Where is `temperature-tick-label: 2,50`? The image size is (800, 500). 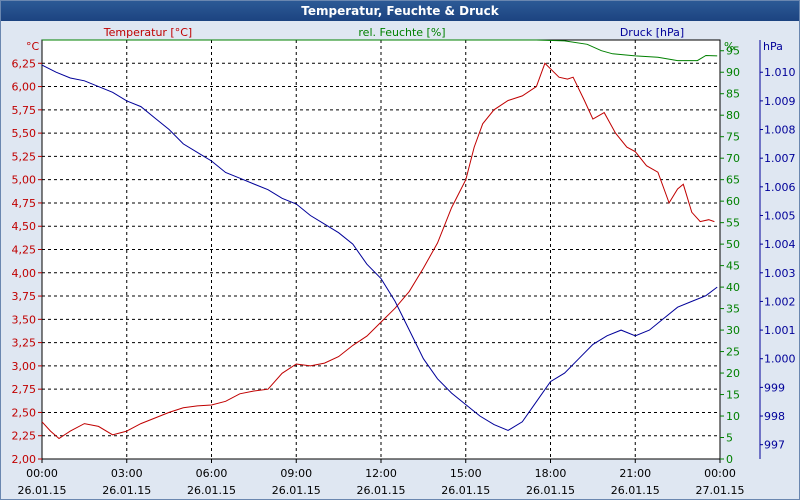 temperature-tick-label: 2,50 is located at coordinates (24, 412).